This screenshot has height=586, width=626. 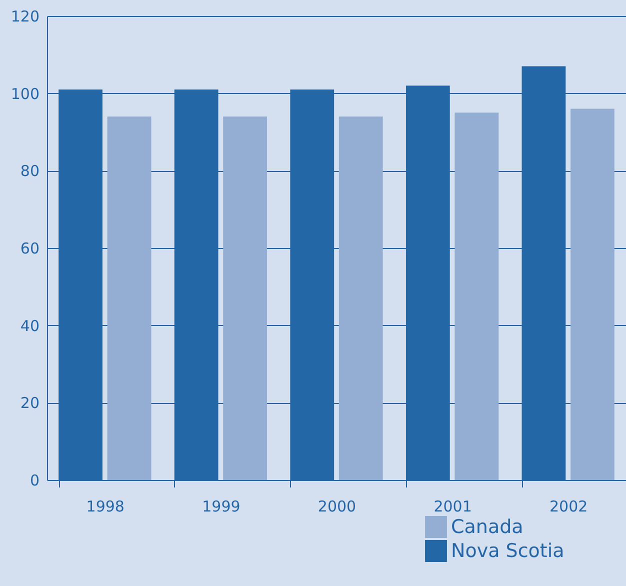 I want to click on y-tick-label: 80, so click(x=30, y=171).